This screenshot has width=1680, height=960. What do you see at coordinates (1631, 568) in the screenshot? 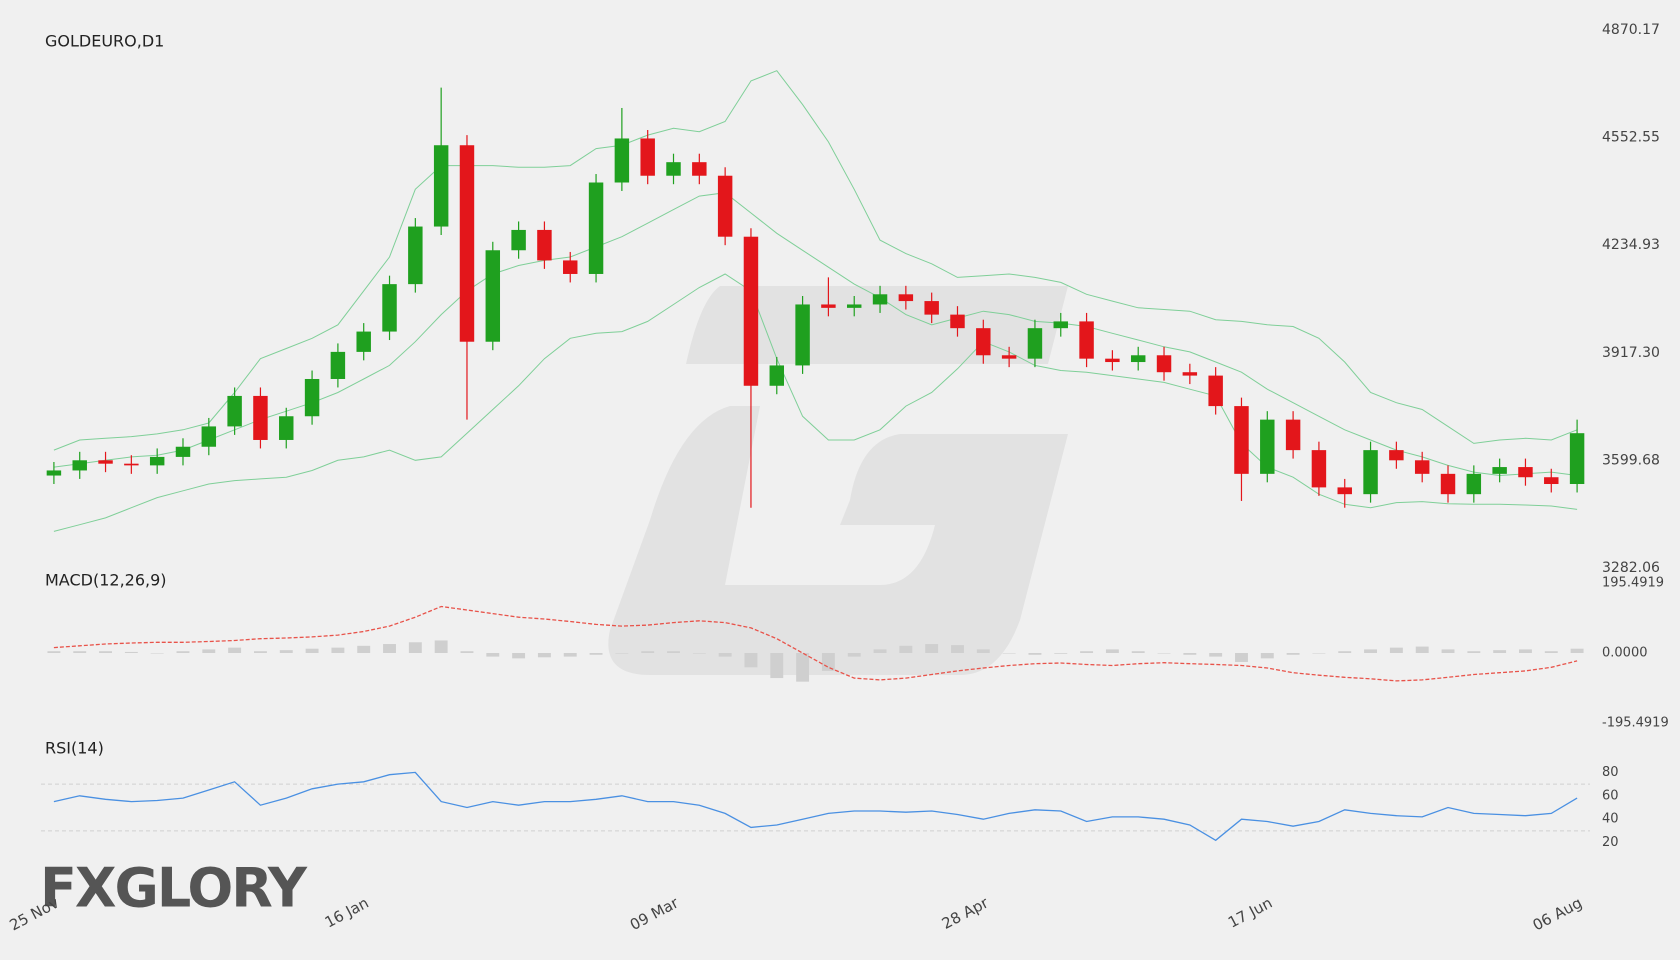
I see `y-tick-label: 3282.06` at bounding box center [1631, 568].